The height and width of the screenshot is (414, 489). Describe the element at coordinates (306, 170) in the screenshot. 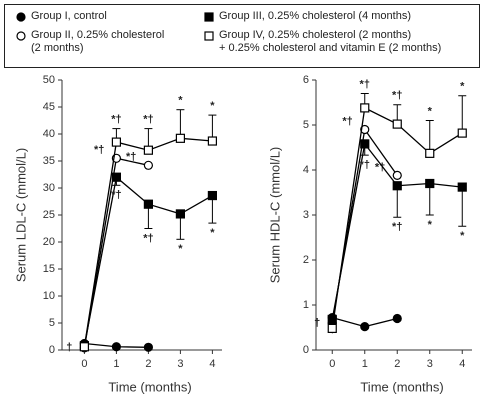

I see `y-tick-label: 4` at that location.